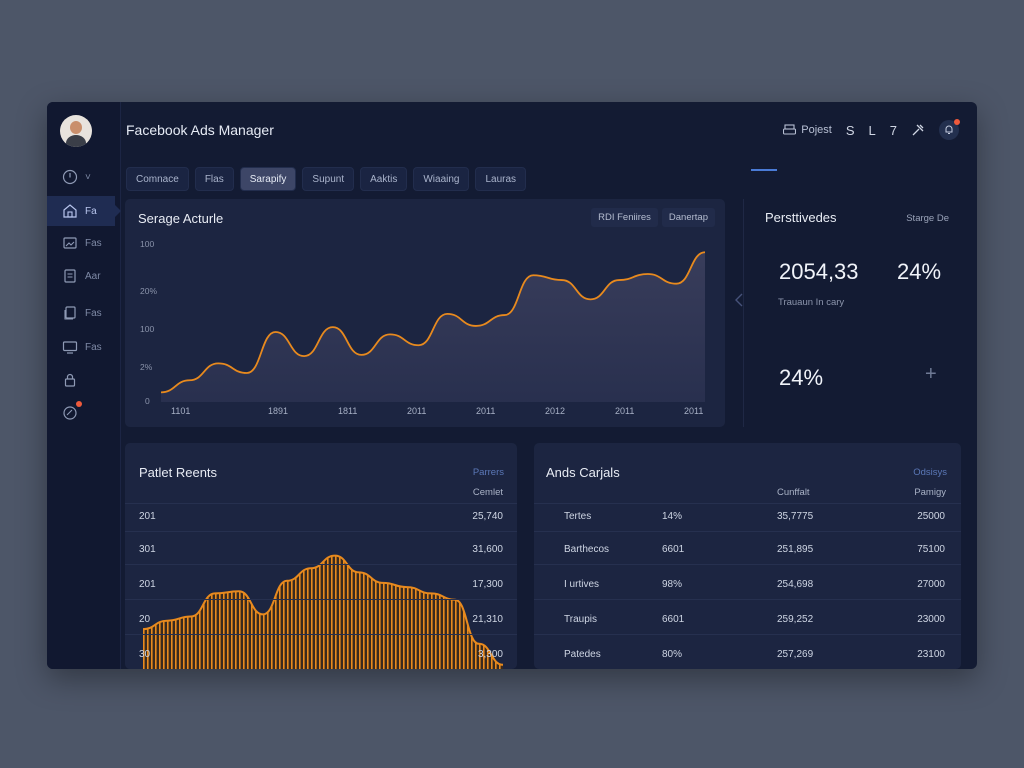 This screenshot has height=768, width=1024. Describe the element at coordinates (488, 472) in the screenshot. I see `card-link: Parrers` at that location.